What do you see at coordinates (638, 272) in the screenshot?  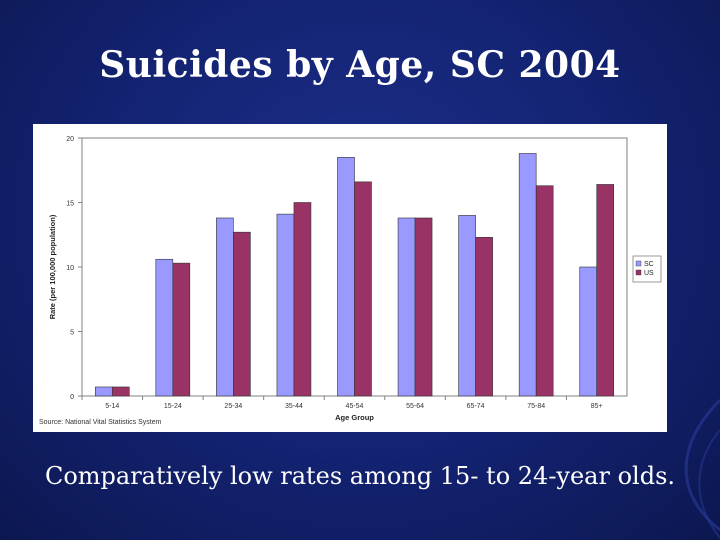 I see `legend-swatch-us` at bounding box center [638, 272].